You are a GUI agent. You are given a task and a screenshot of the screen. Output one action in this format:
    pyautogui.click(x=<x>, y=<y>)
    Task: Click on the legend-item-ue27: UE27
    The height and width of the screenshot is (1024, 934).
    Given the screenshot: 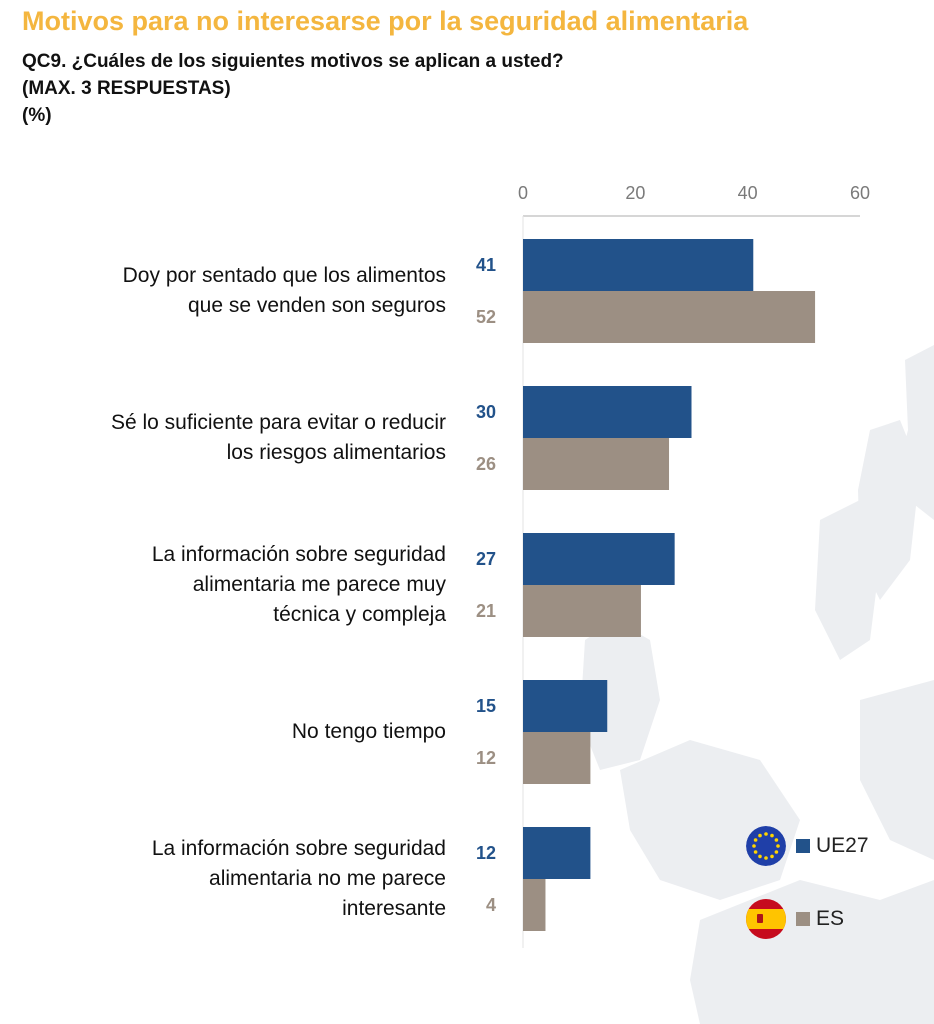 What is the action you would take?
    pyautogui.click(x=807, y=846)
    